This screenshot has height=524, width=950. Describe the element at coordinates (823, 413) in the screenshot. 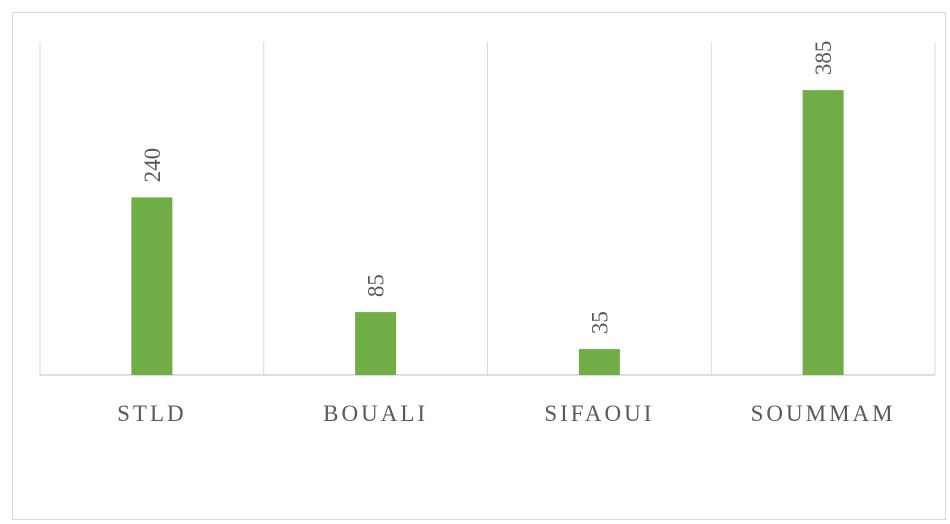

I see `x-tick-label: SOUMMAM` at that location.